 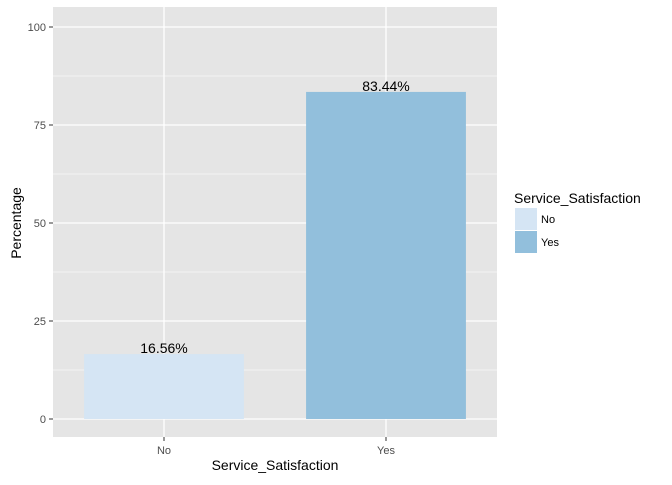 What do you see at coordinates (40, 224) in the screenshot?
I see `y-tick-label: 50` at bounding box center [40, 224].